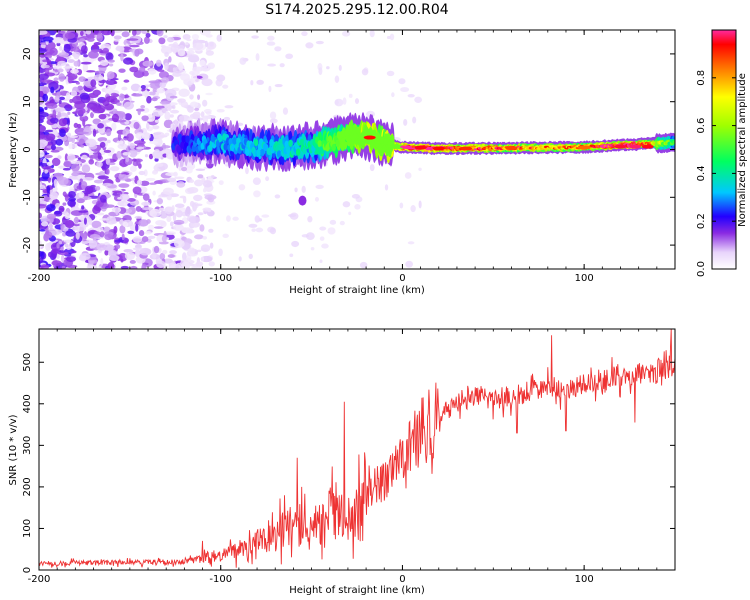 The image size is (750, 600). What do you see at coordinates (27, 445) in the screenshot?
I see `snr-ytick-label: 300` at bounding box center [27, 445].